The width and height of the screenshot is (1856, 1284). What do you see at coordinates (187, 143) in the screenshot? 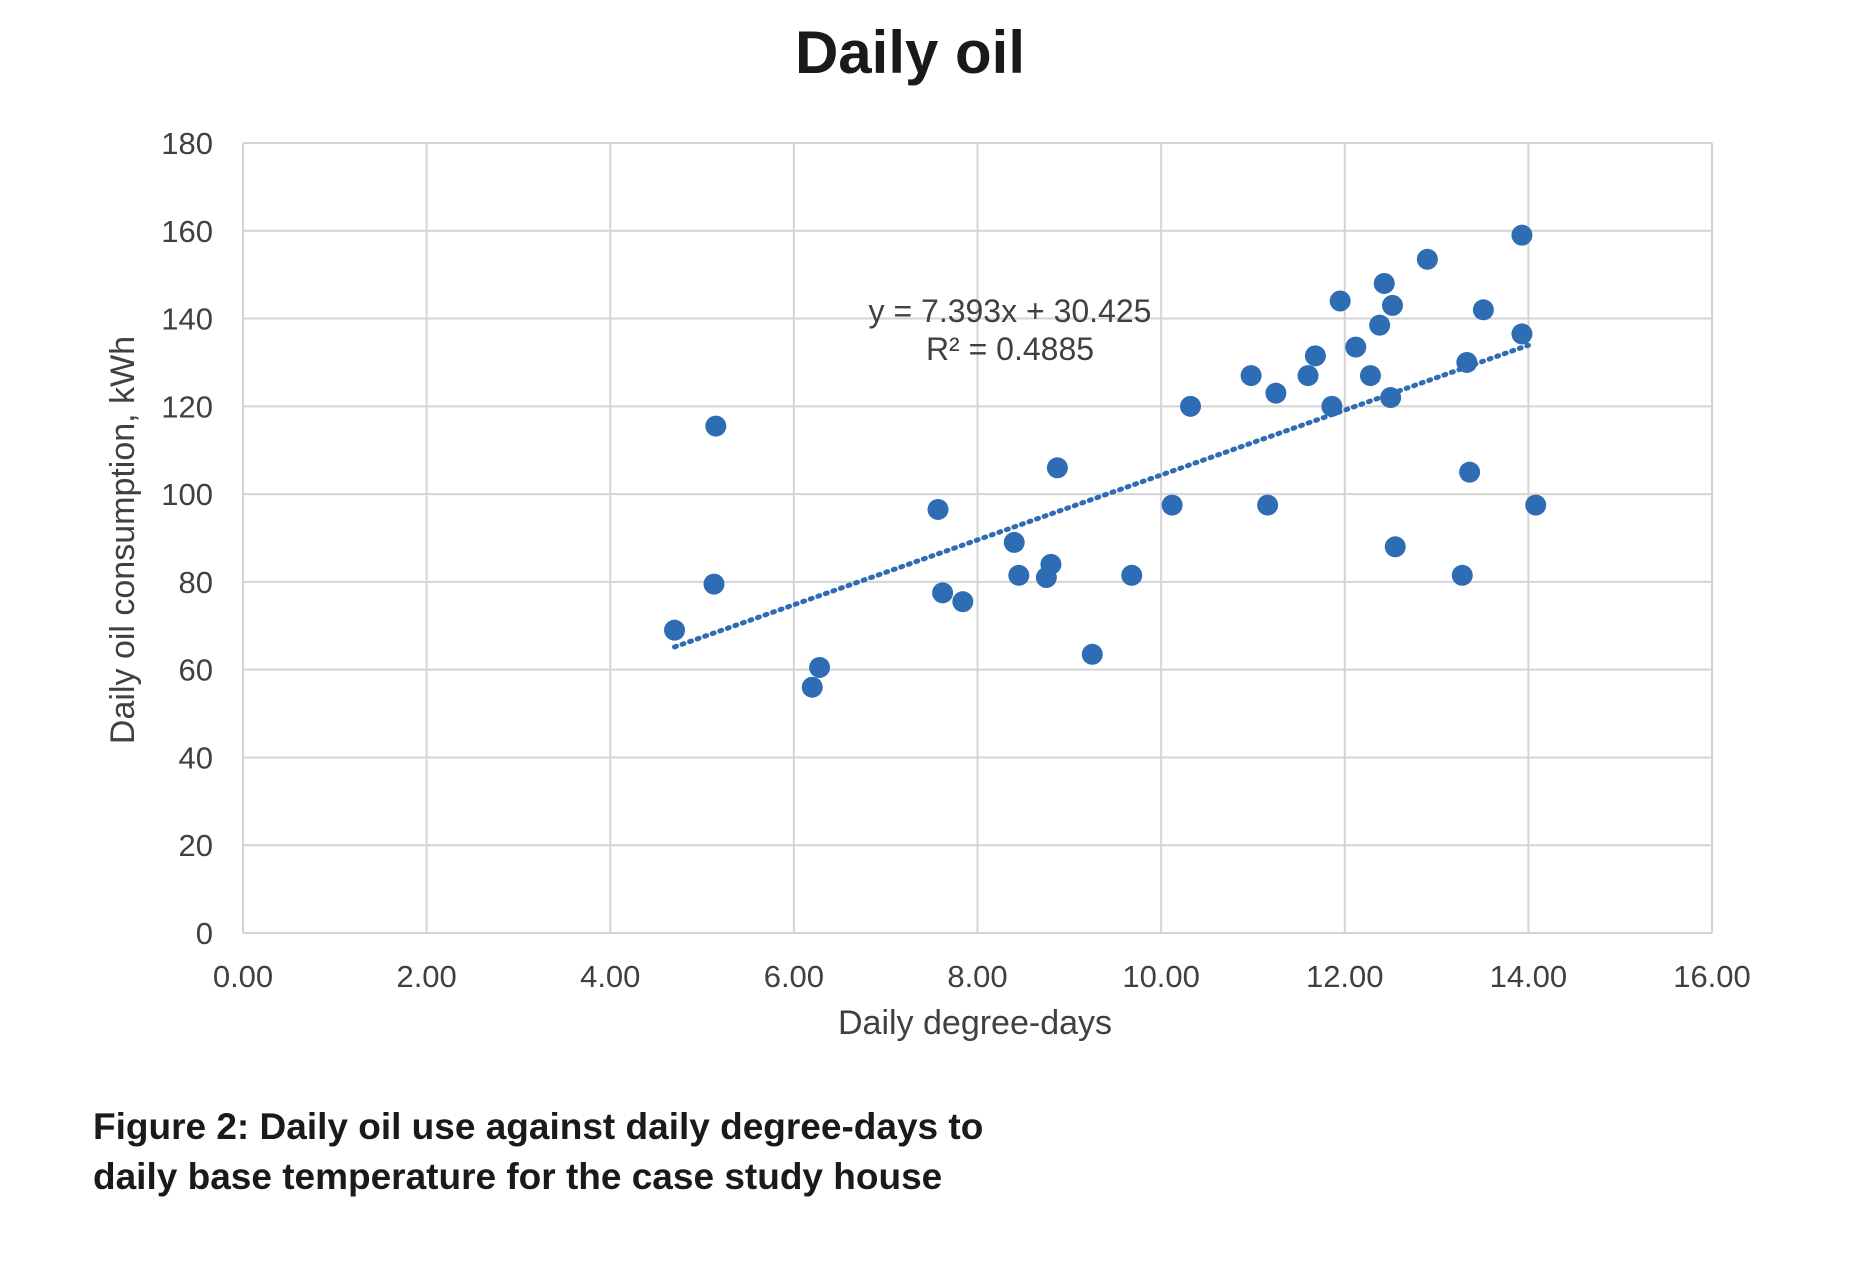
I see `y-tick-label: 180` at bounding box center [187, 143].